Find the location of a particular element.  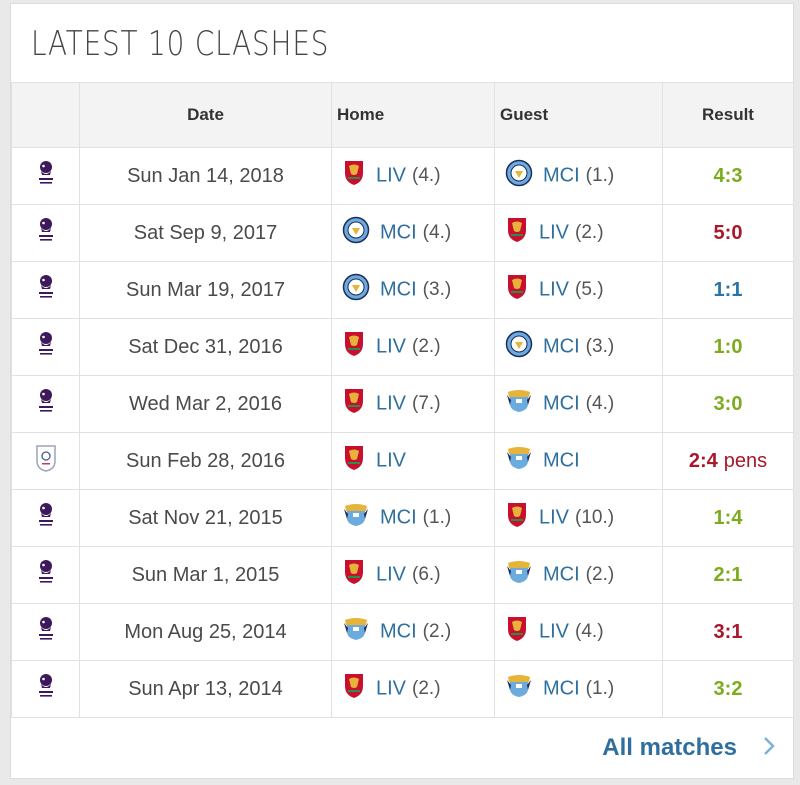

guest-team-cell: MCI (4.) is located at coordinates (578, 404).